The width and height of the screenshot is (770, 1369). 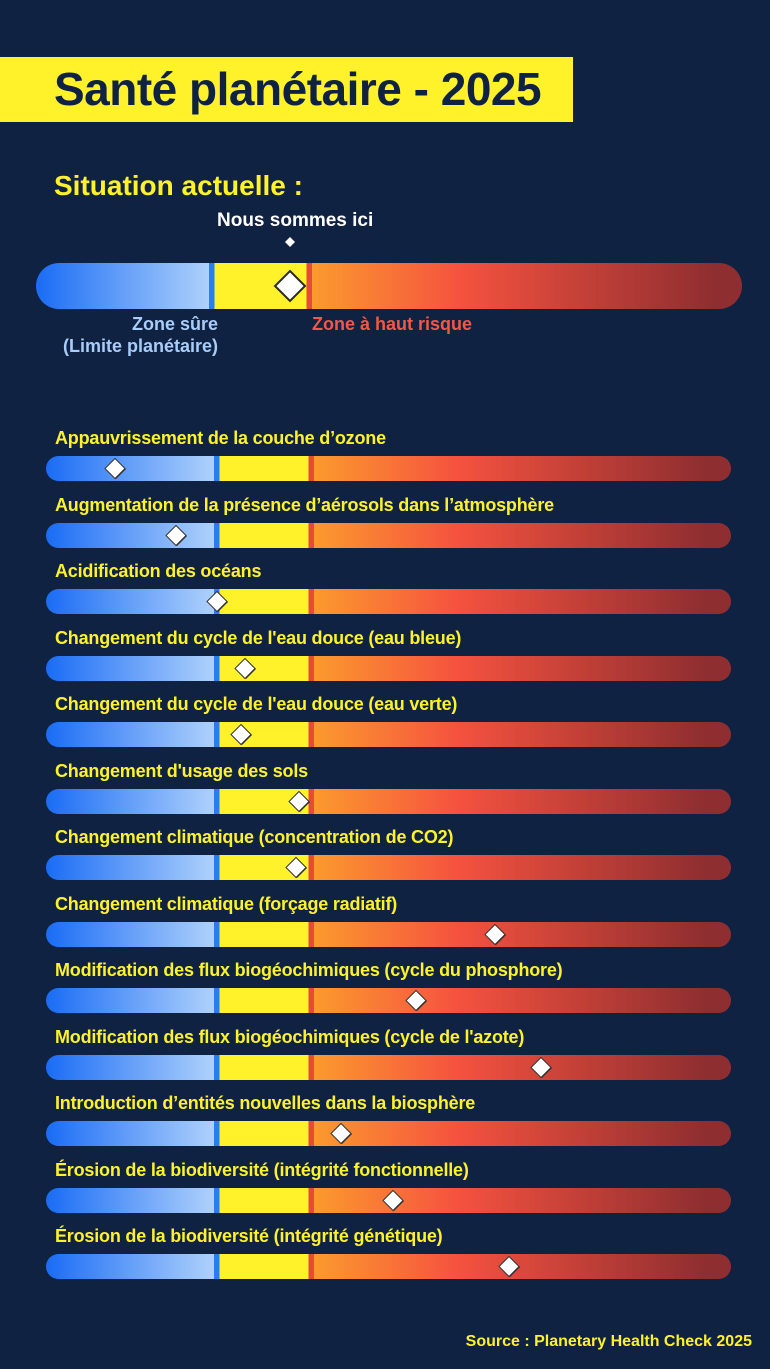 I want to click on title-banner: Santé planétaire - 2025, so click(x=286, y=89).